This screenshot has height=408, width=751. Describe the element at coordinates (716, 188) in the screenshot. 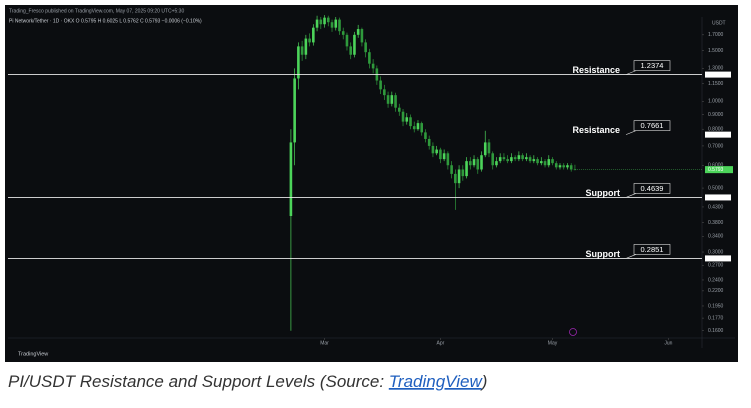

I see `y-tick-label: 0.5000` at that location.